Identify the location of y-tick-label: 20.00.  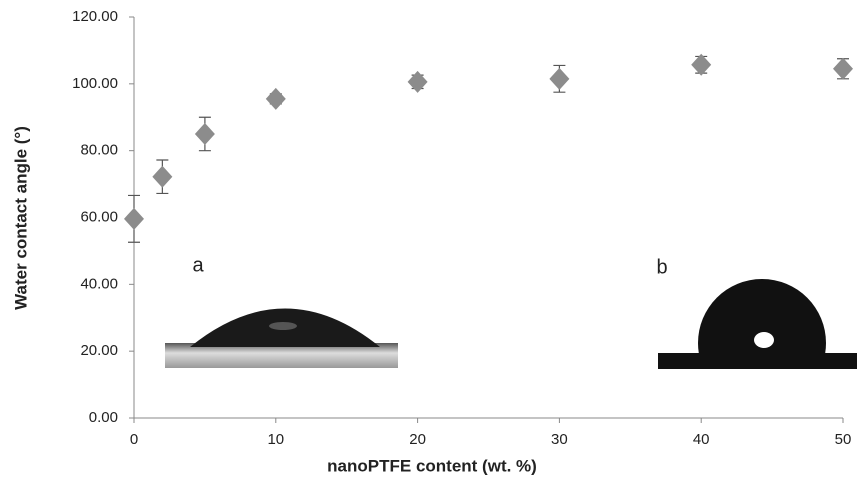
(99, 350).